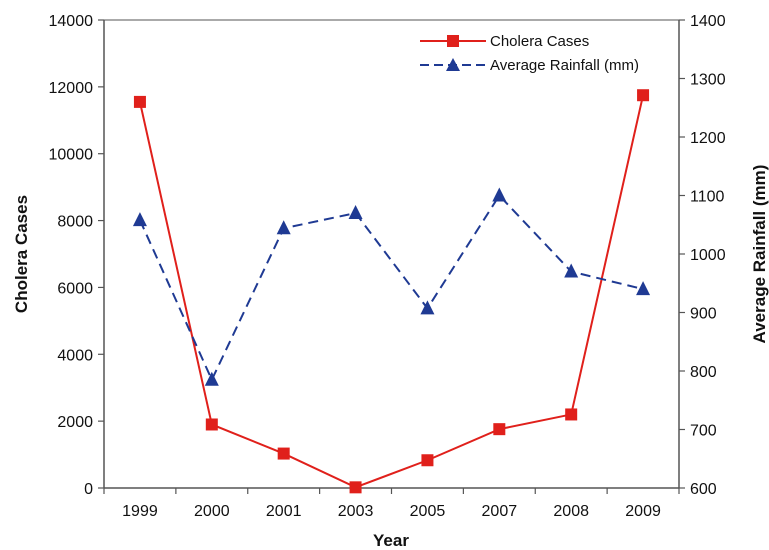  What do you see at coordinates (75, 422) in the screenshot?
I see `left-tick-label: 2000` at bounding box center [75, 422].